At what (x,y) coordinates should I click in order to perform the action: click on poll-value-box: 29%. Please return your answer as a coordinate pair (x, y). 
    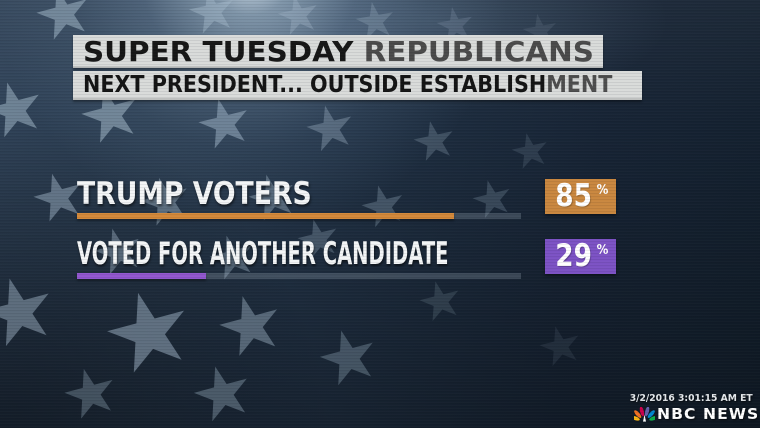
    Looking at the image, I should click on (580, 256).